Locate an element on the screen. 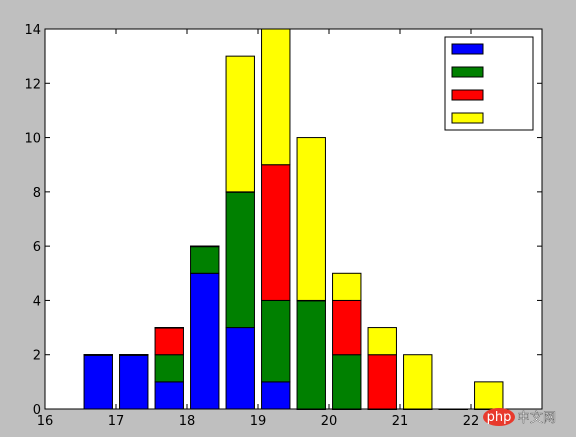 The height and width of the screenshot is (437, 576). bar-series-4-x-19.75 is located at coordinates (311, 219).